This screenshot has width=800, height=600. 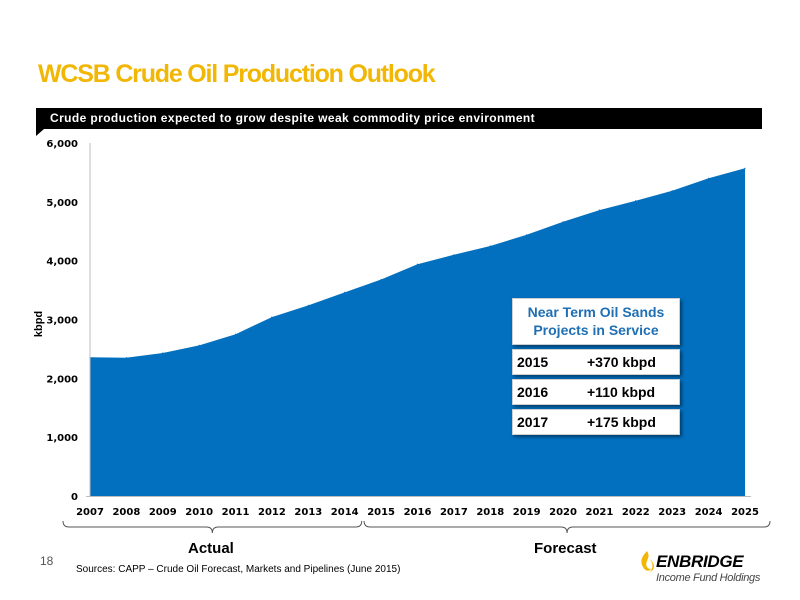 I want to click on x-tick-label: 2014, so click(x=345, y=512).